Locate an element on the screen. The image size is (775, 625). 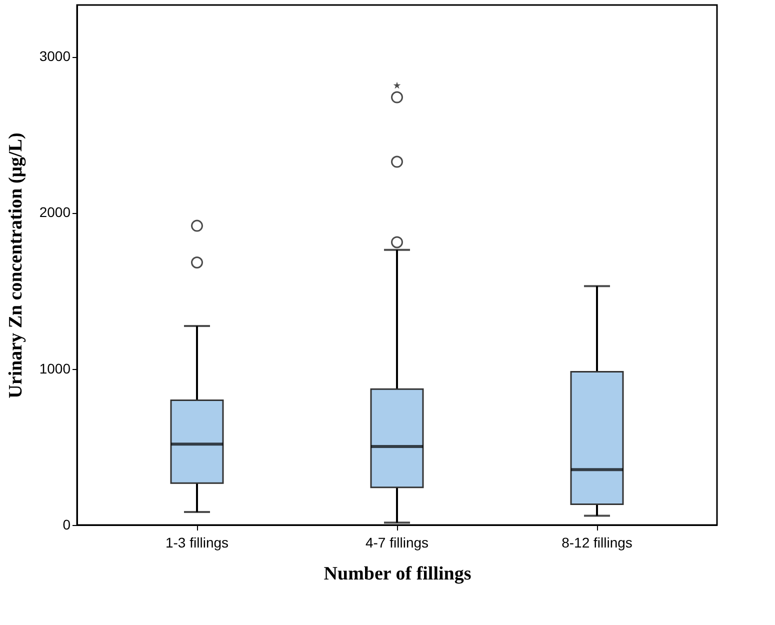
y-axis-title: Urinary Zn concentration (μg/L) is located at coordinates (15, 265).